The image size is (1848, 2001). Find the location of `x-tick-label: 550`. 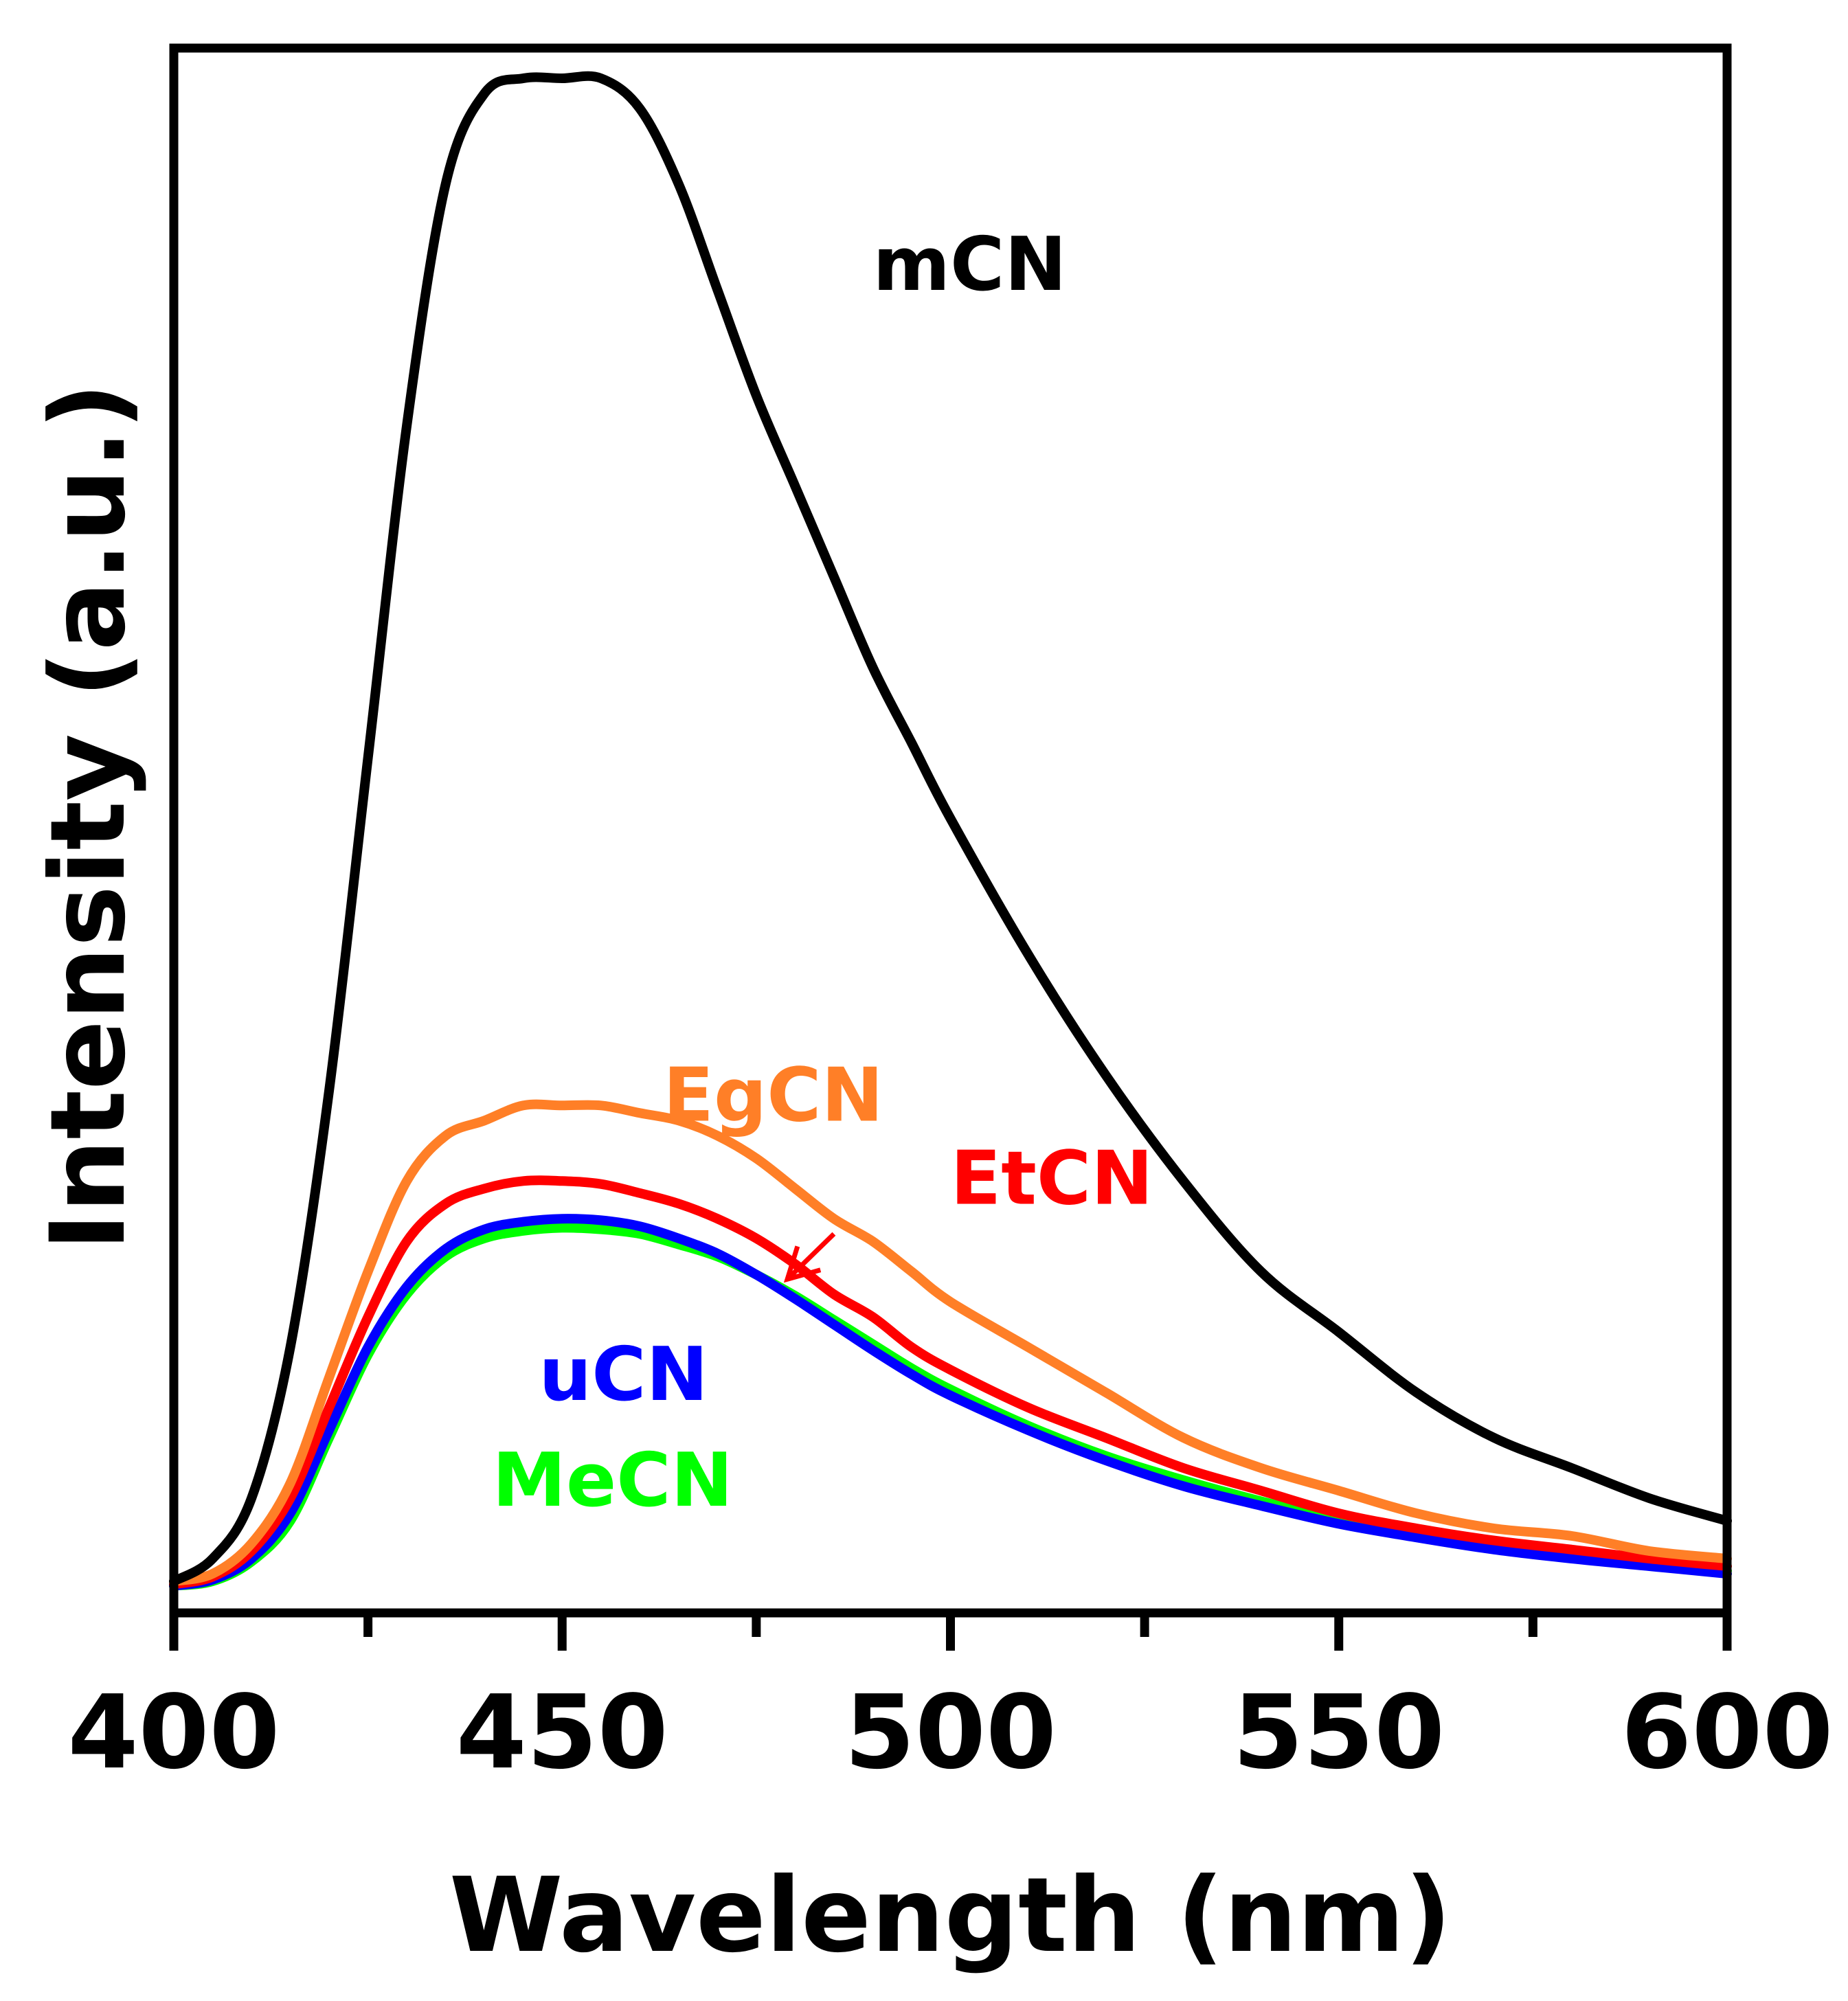

x-tick-label: 550 is located at coordinates (1338, 1732).